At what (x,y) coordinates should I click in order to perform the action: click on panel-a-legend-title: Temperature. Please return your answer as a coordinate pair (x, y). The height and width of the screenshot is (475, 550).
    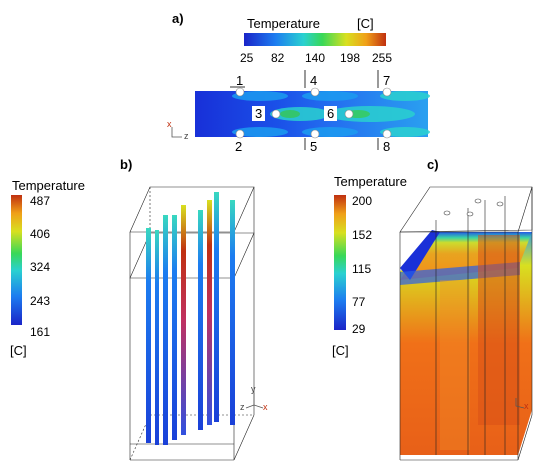
    Looking at the image, I should click on (283, 23).